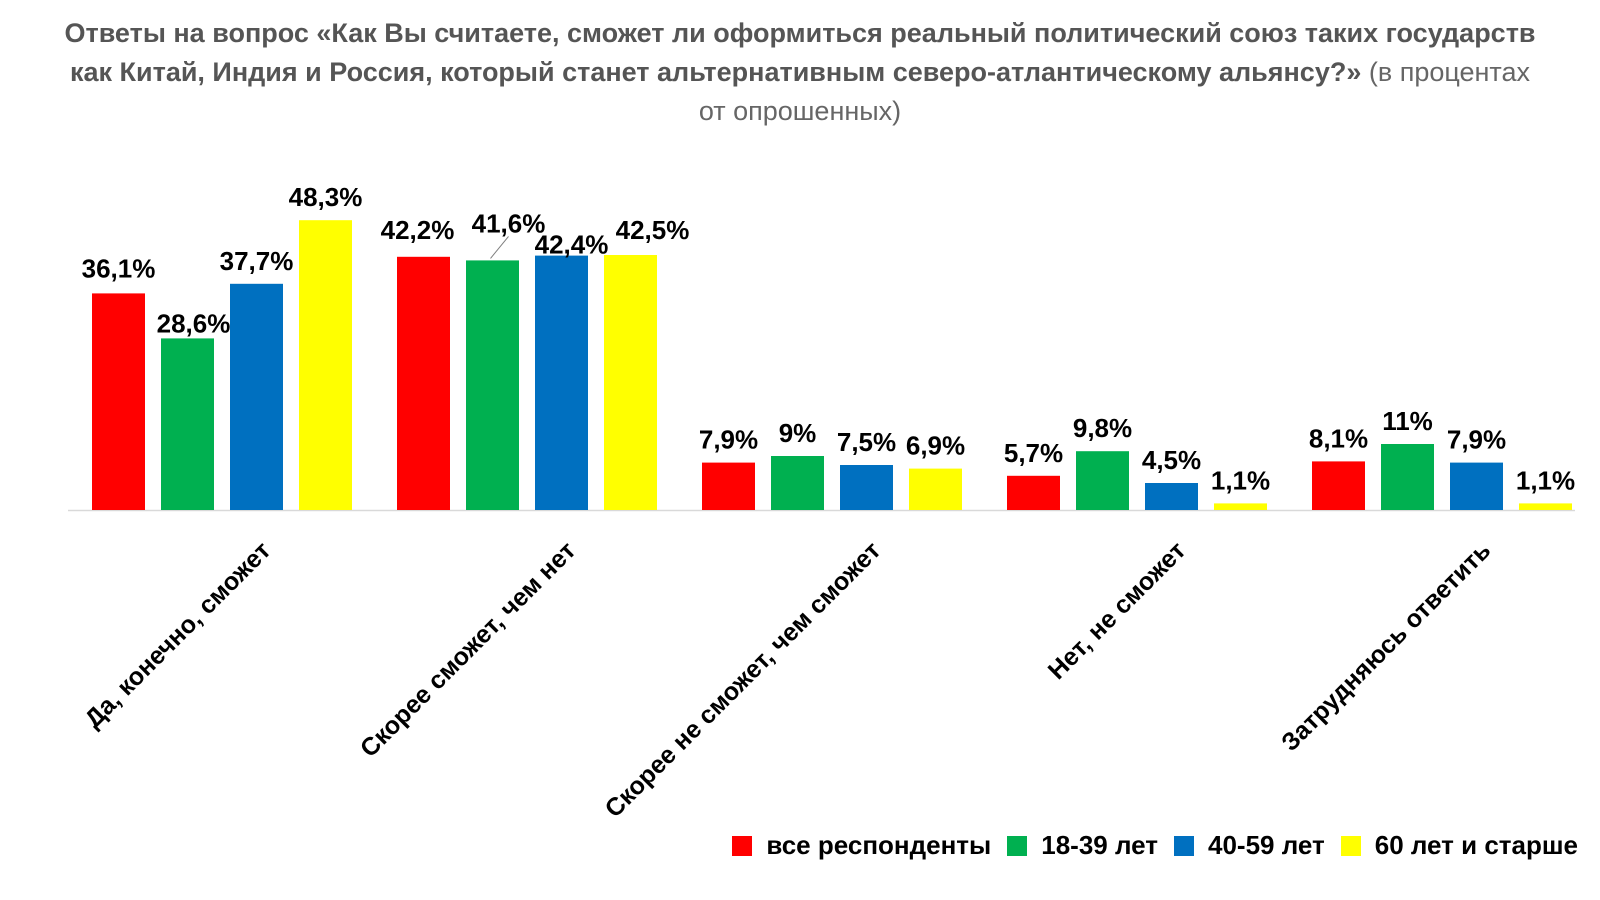 The height and width of the screenshot is (900, 1600). I want to click on category-label-3: Скорее не сможет, чем сможет, so click(743, 679).